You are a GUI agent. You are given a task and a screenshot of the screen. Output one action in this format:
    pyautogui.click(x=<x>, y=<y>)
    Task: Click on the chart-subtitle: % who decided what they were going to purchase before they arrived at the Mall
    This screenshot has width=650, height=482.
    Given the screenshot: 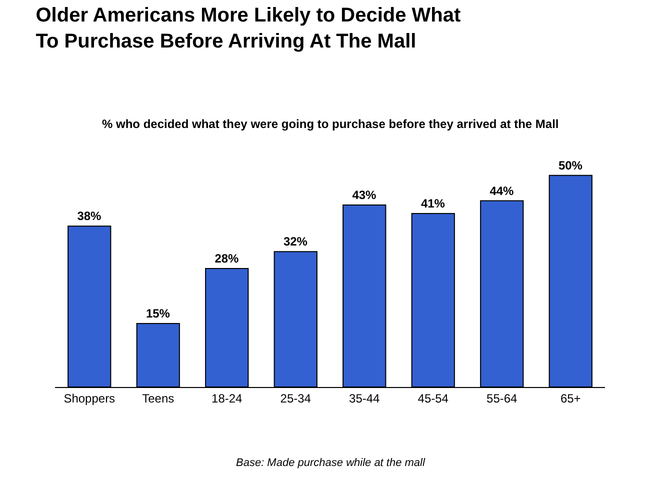 What is the action you would take?
    pyautogui.click(x=330, y=124)
    